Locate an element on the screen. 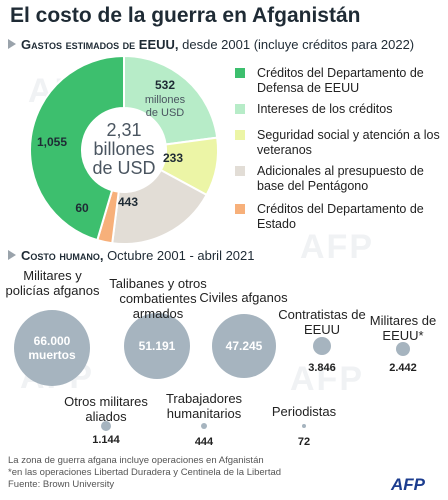 The image size is (448, 500). slice-value-label: 443 is located at coordinates (128, 202).